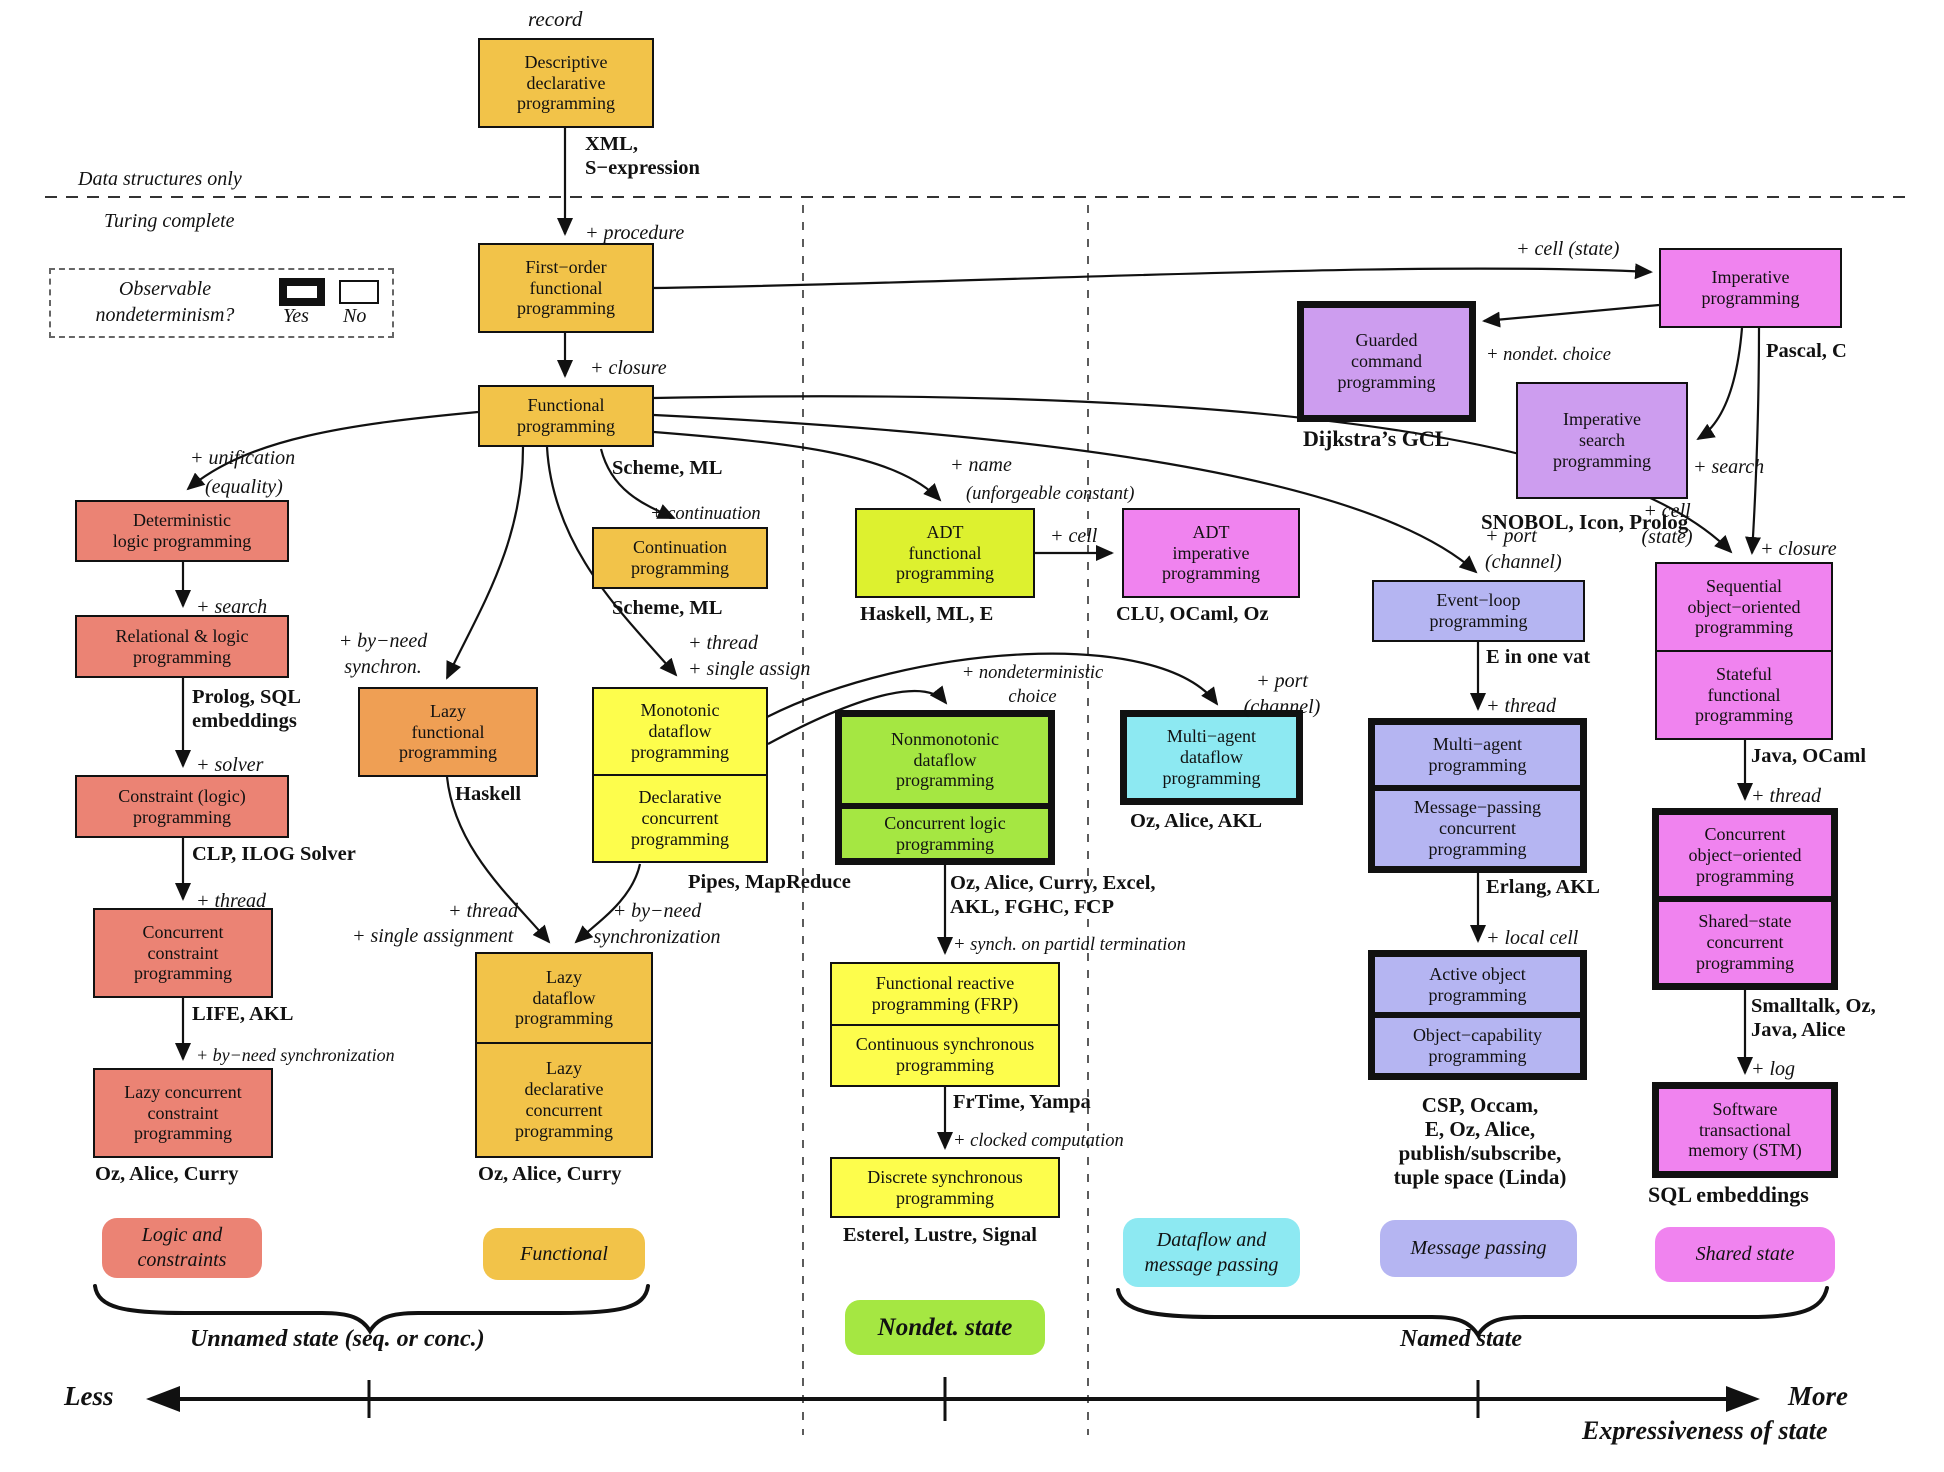  I want to click on box-lazy-declarative-concurrent: Lazy declarative concurrent programming, so click(564, 1099).